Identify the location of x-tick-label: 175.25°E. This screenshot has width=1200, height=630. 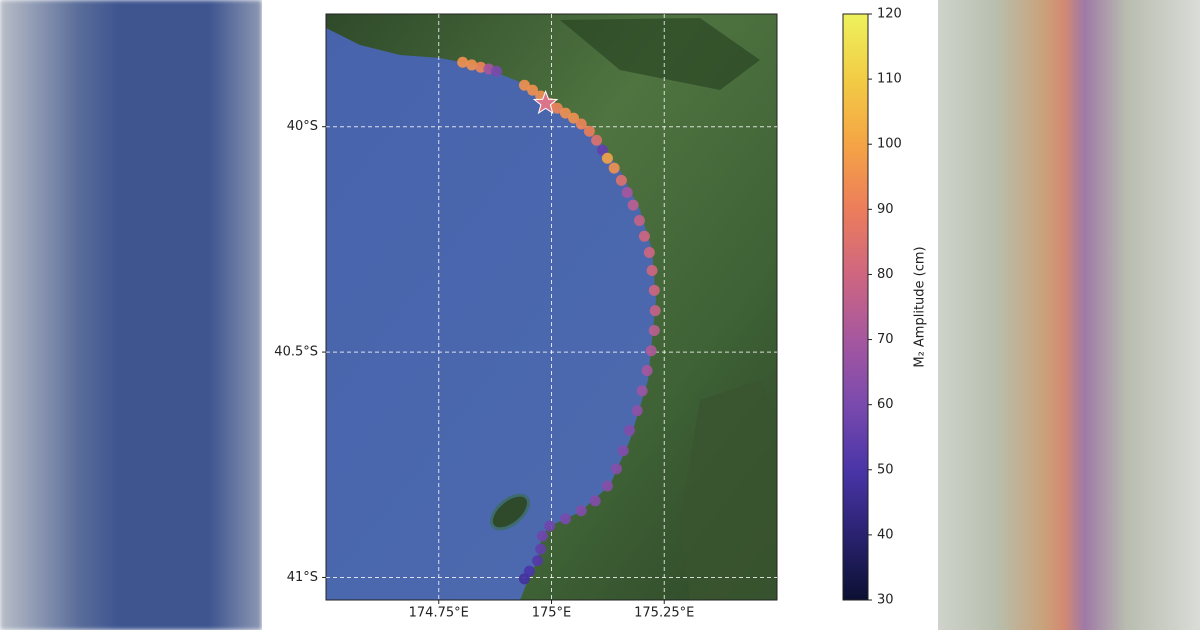
(664, 613).